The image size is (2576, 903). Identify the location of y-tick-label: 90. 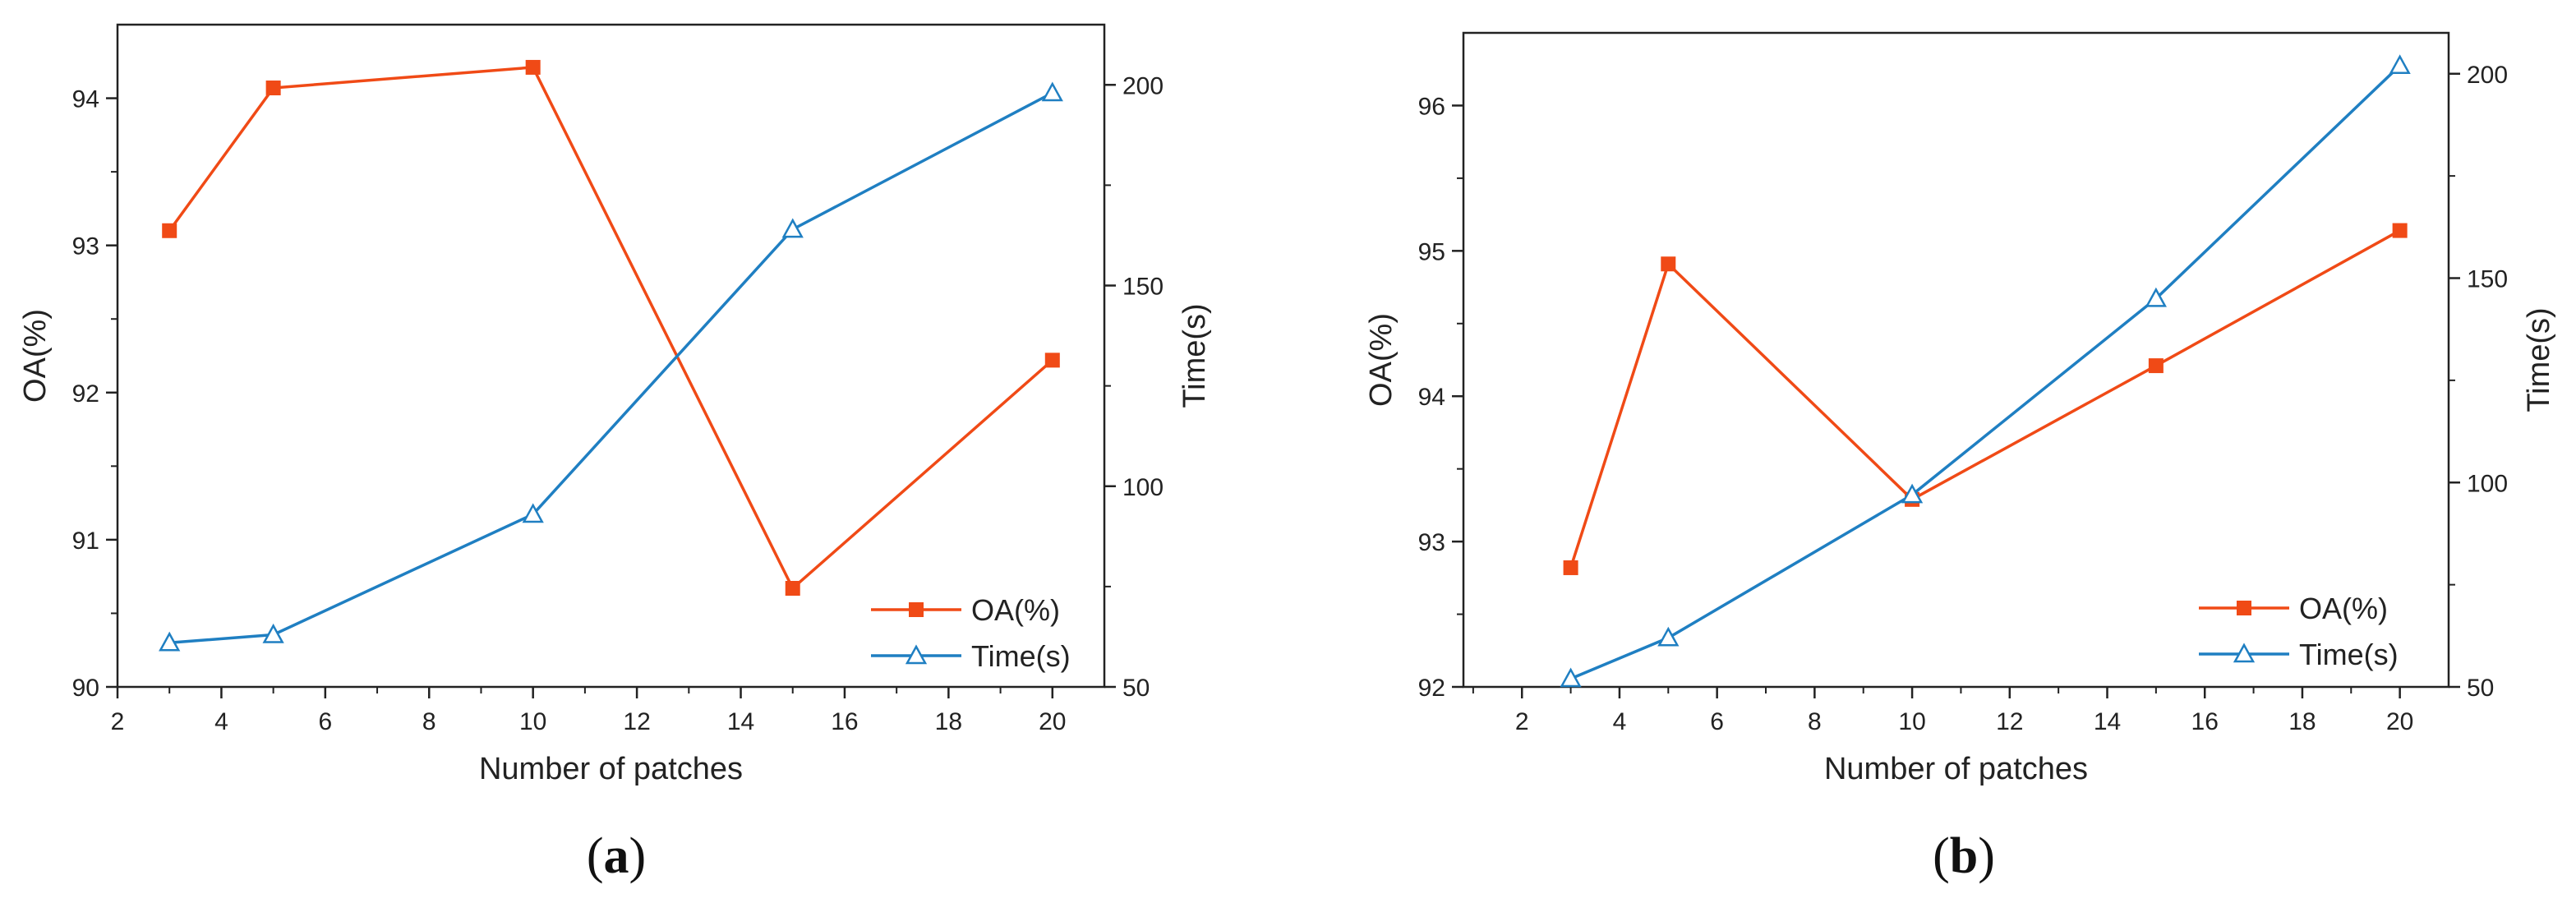
(85, 688).